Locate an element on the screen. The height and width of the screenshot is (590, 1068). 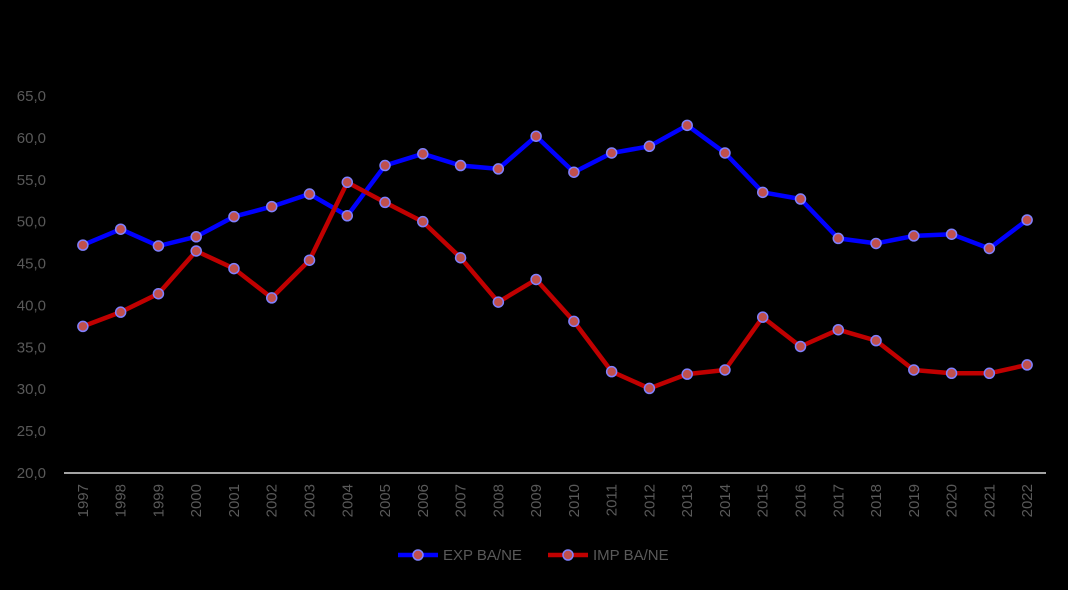
x-tick-label: 1997 is located at coordinates (83, 500).